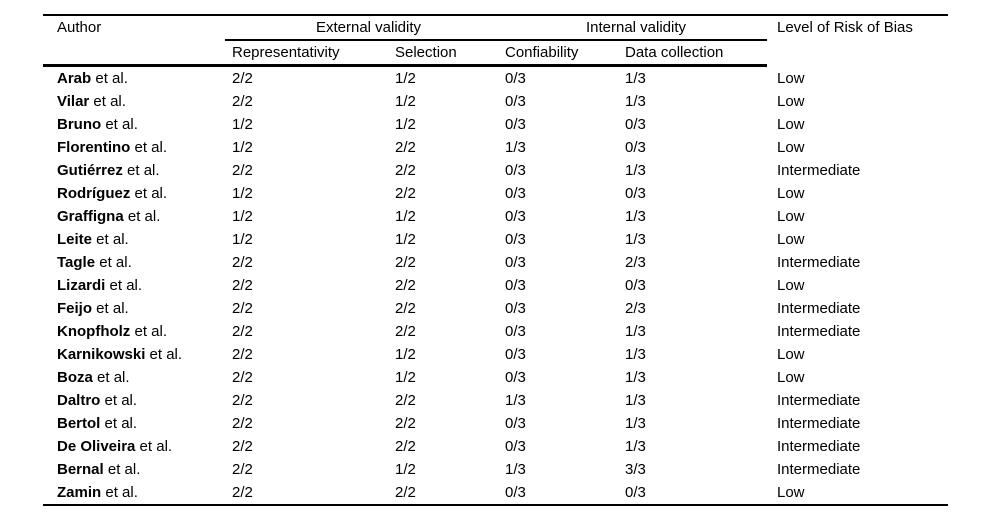  What do you see at coordinates (90, 170) in the screenshot?
I see `author-name: Gutiérrez` at bounding box center [90, 170].